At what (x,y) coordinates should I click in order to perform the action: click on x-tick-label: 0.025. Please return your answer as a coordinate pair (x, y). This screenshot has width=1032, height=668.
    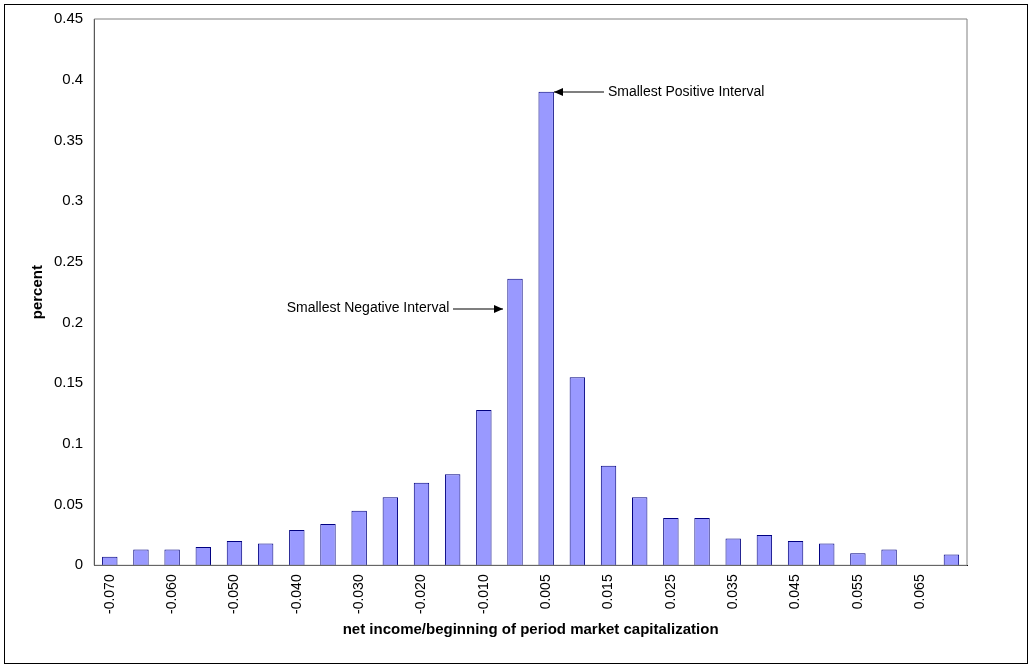
    Looking at the image, I should click on (669, 592).